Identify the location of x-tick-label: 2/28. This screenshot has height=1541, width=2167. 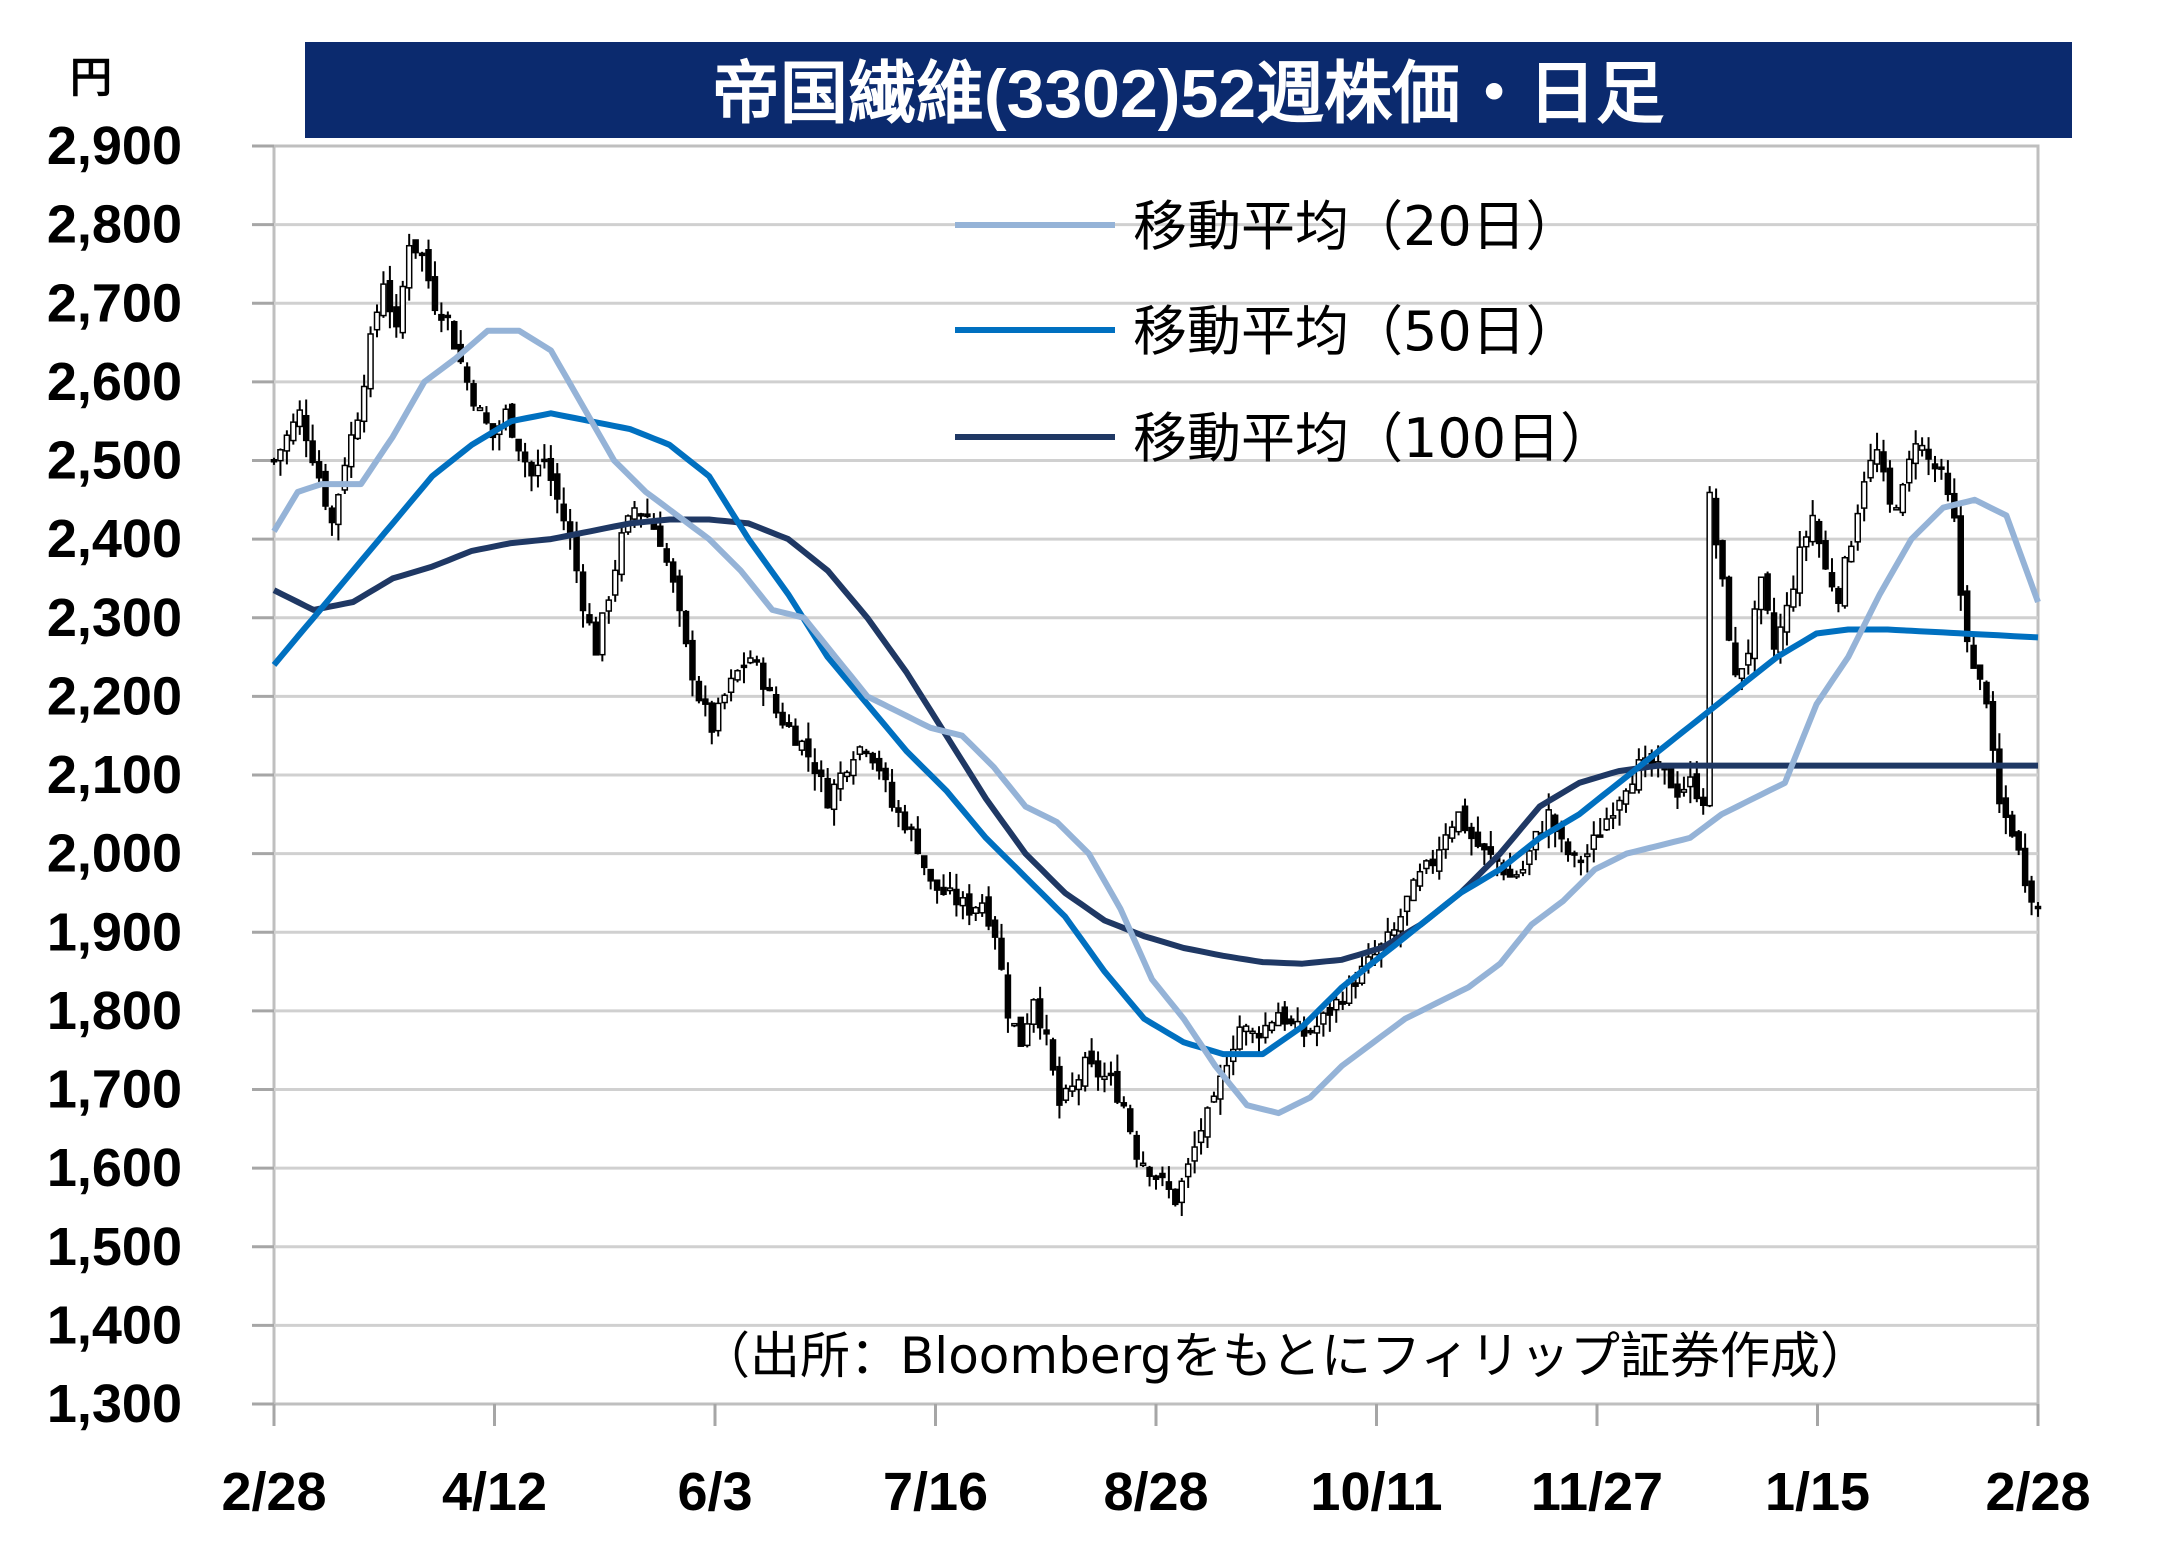
(2037, 1492).